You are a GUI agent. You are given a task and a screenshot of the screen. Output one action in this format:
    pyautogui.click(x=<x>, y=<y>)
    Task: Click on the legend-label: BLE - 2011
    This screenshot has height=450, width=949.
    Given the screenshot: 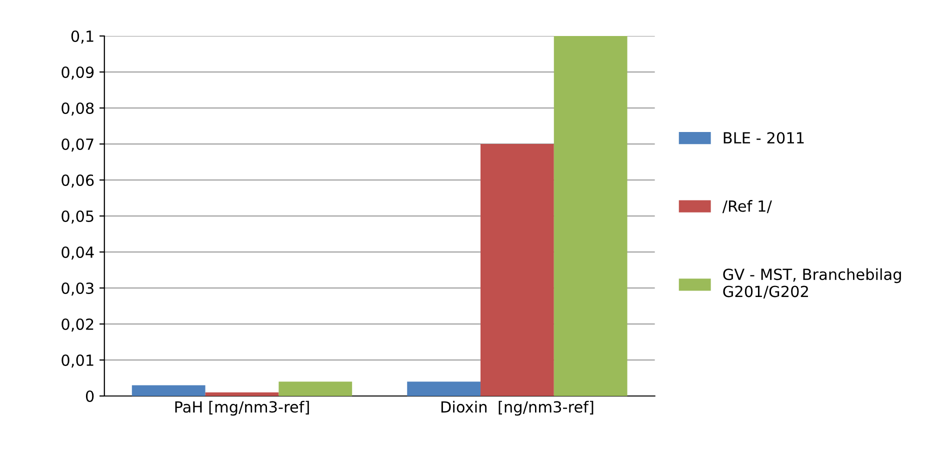 What is the action you would take?
    pyautogui.click(x=764, y=138)
    